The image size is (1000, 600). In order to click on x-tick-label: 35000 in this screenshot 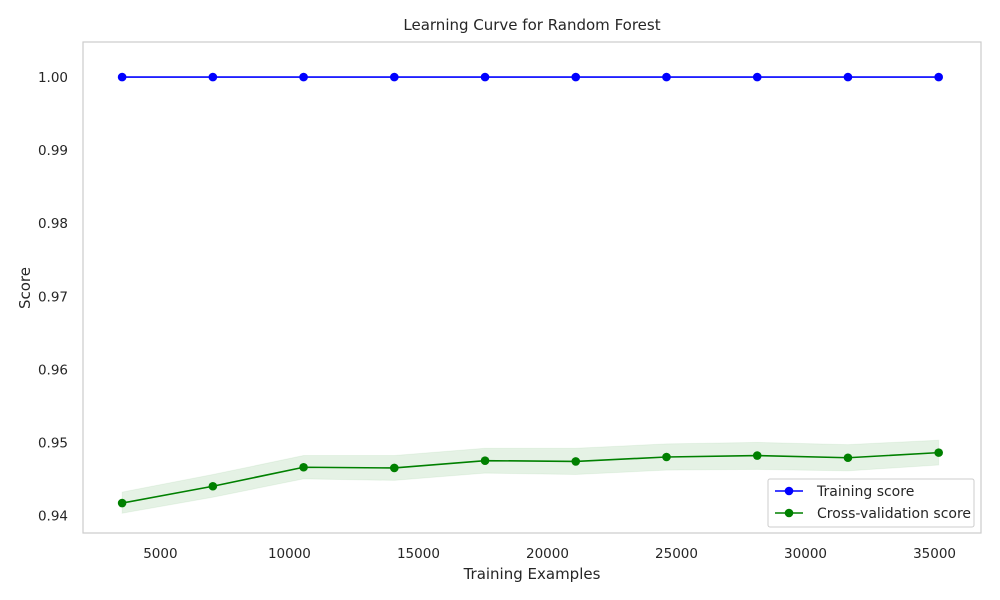, I will do `click(934, 554)`.